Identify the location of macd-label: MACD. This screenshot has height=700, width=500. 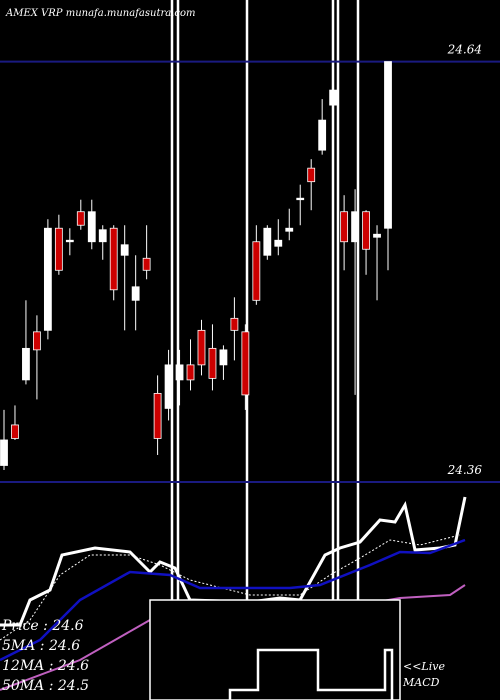
(421, 682).